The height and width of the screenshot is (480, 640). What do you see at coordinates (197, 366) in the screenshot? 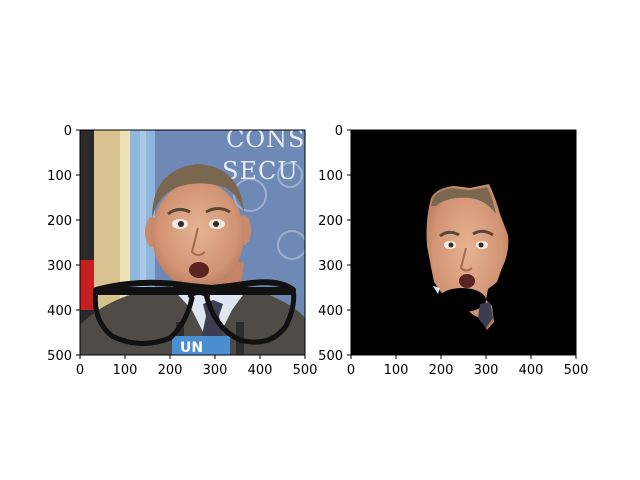
I see `left-x-axis: 0 100 200 300 400 500` at bounding box center [197, 366].